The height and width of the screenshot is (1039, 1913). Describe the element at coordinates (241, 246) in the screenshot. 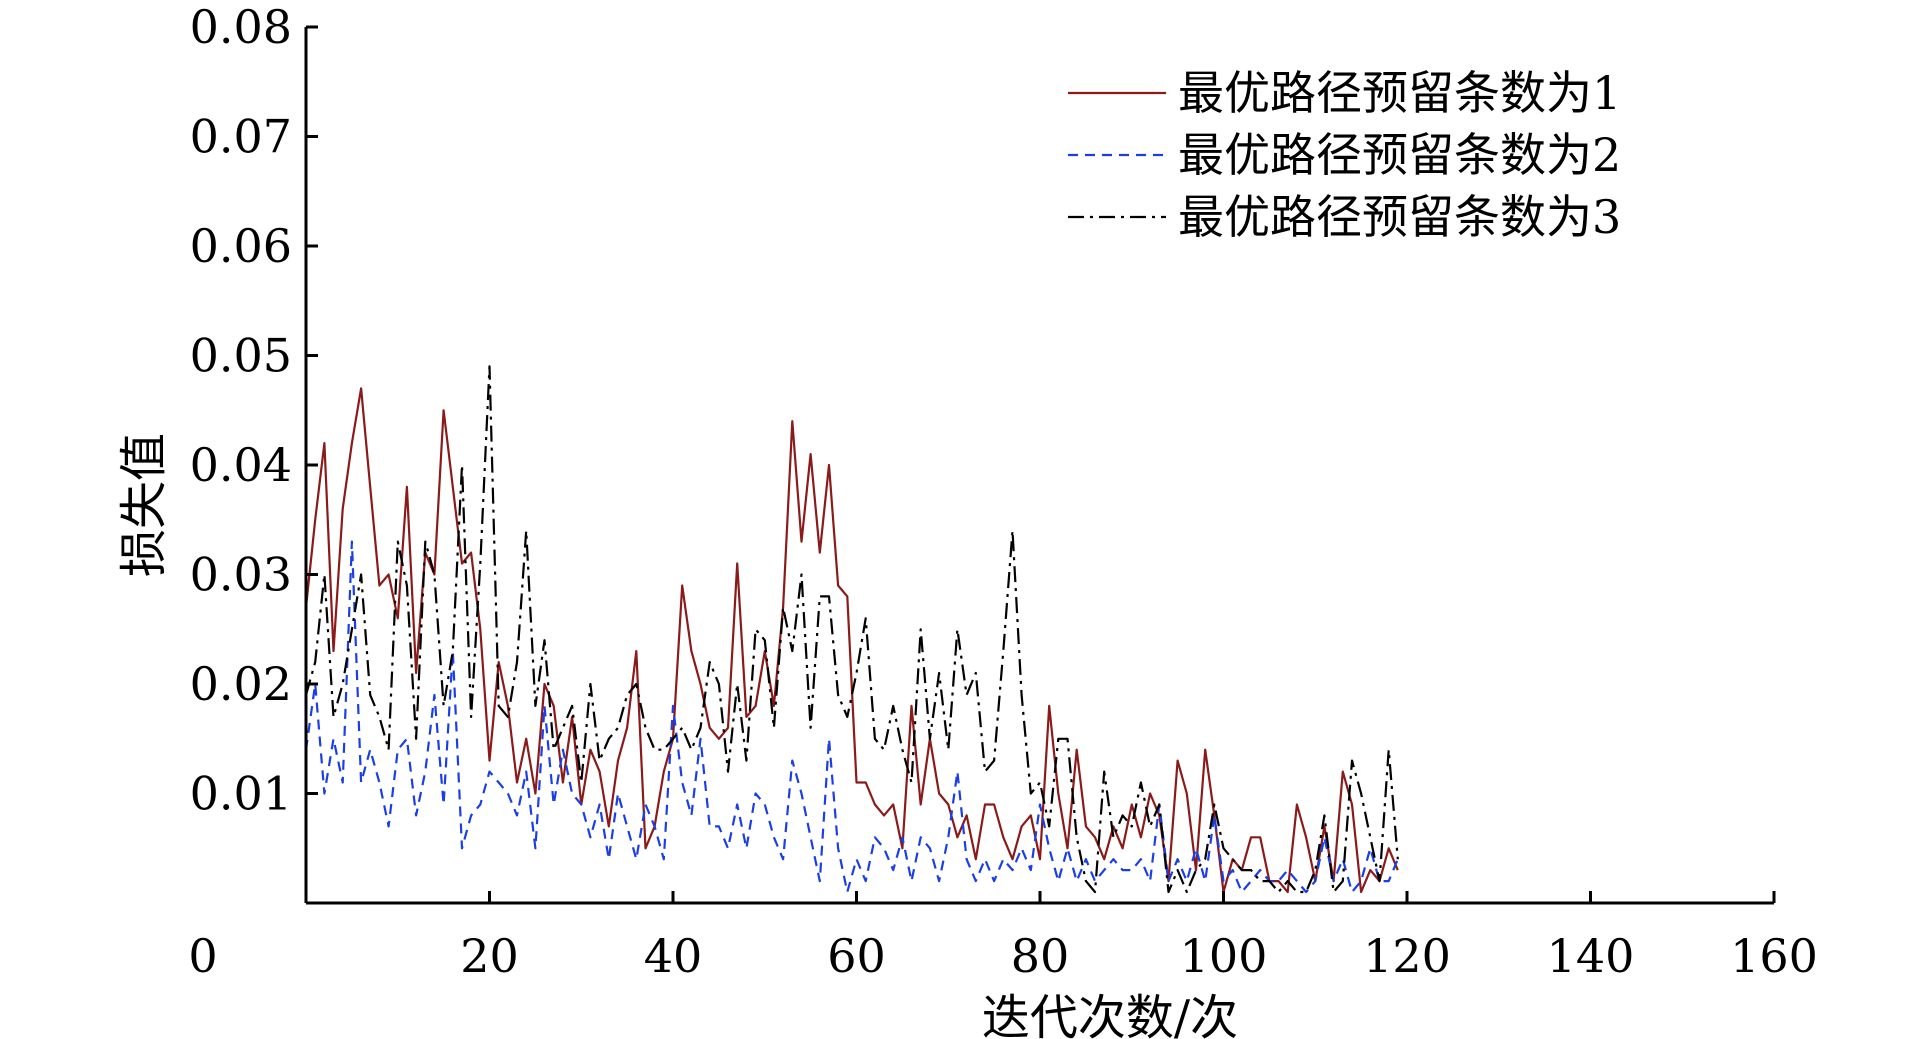

I see `y-tick-label: 0.06` at that location.